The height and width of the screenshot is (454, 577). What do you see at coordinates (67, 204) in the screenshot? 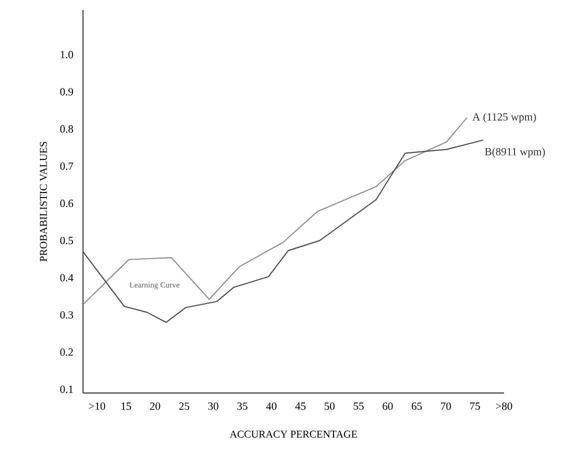
I see `y-tick-label: 0.6` at bounding box center [67, 204].